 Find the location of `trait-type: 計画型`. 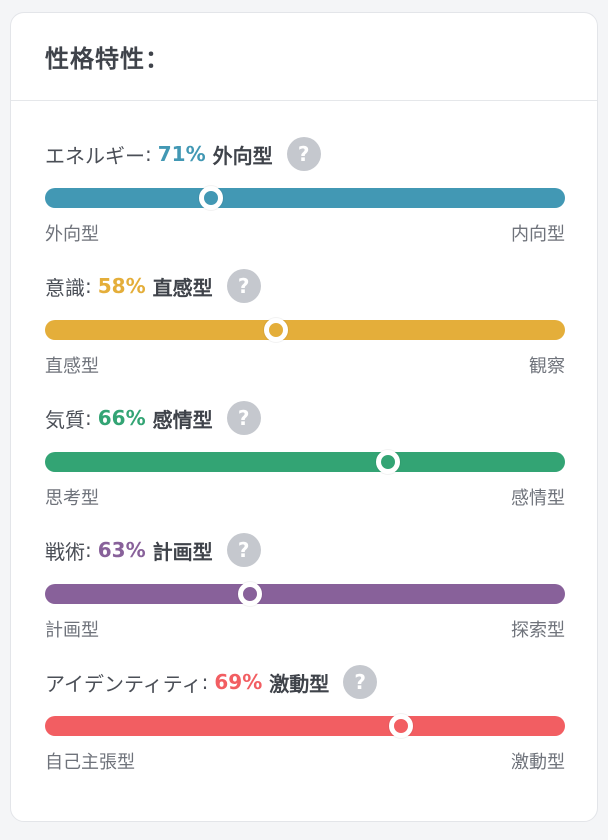

trait-type: 計画型 is located at coordinates (182, 551).